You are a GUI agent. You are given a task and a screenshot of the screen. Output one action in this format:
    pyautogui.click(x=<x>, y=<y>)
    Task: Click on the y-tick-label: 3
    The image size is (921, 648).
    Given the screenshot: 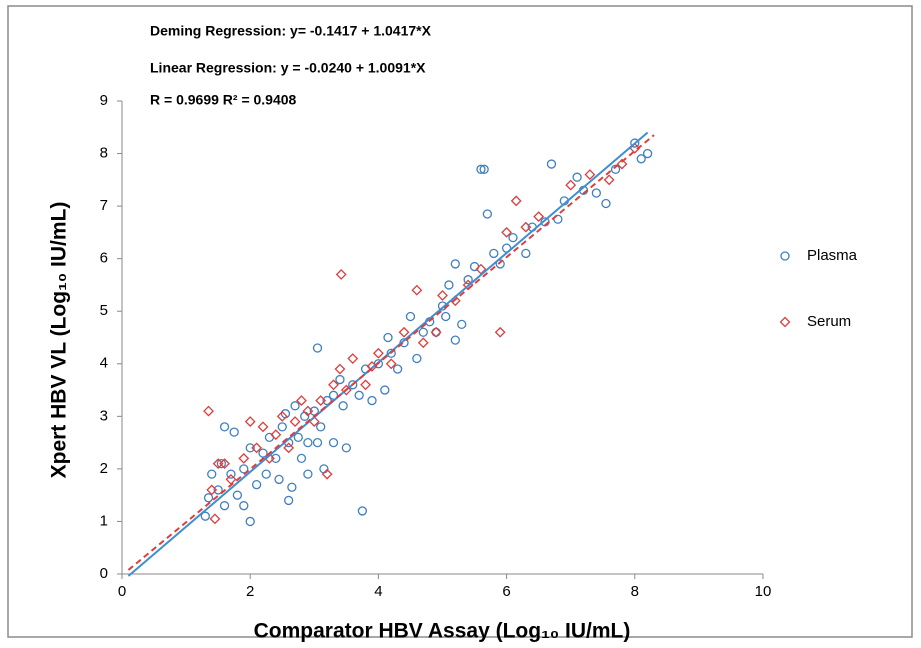 What is the action you would take?
    pyautogui.click(x=104, y=415)
    